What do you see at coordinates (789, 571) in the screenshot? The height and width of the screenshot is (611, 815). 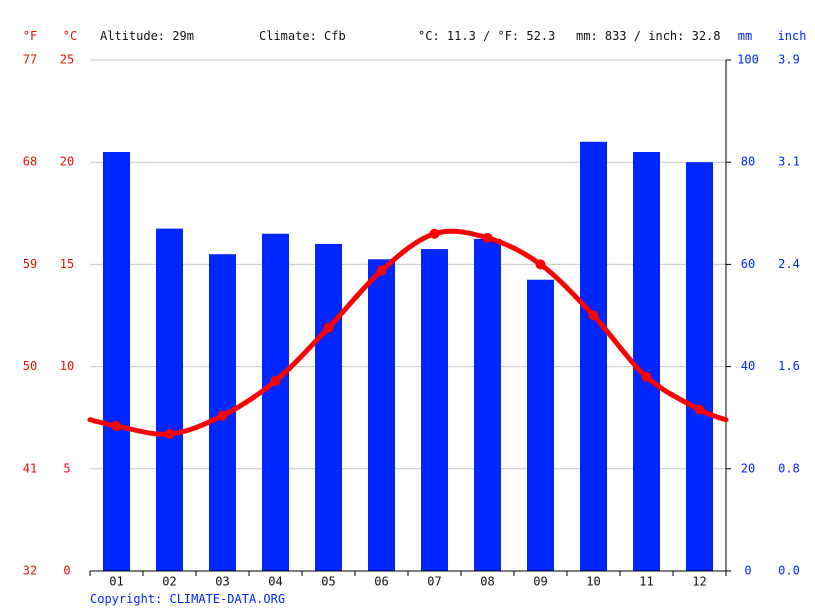 I see `inch-tick-label: 0.0` at bounding box center [789, 571].